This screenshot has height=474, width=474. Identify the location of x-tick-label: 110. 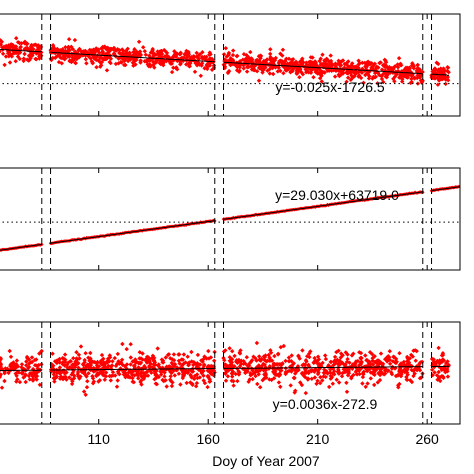
(99, 439).